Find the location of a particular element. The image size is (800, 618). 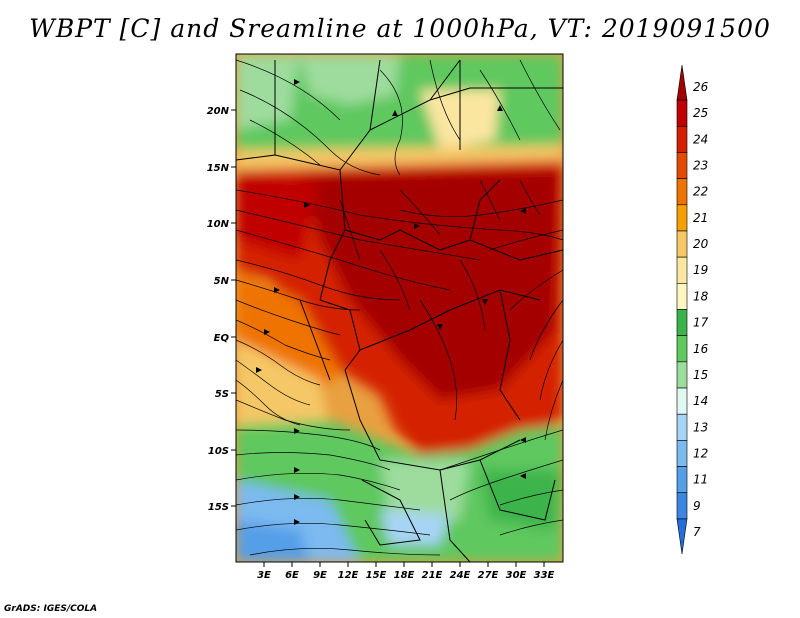

colorbar-label: 7 is located at coordinates (697, 532).